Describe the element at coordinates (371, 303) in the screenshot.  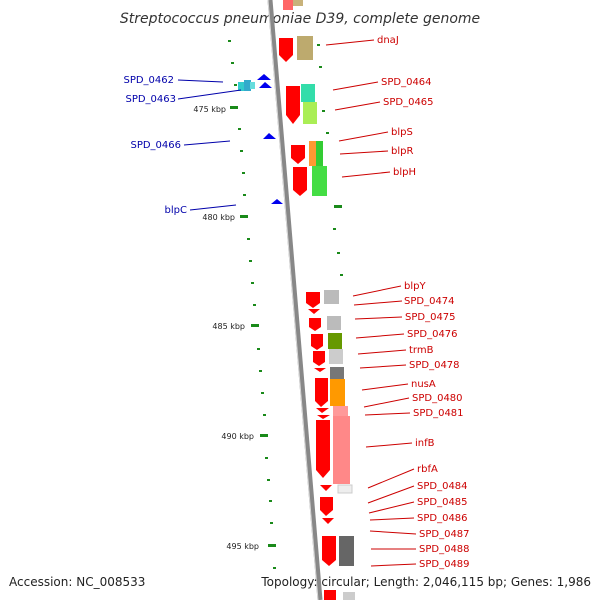
I see `right-label-connectors` at that location.